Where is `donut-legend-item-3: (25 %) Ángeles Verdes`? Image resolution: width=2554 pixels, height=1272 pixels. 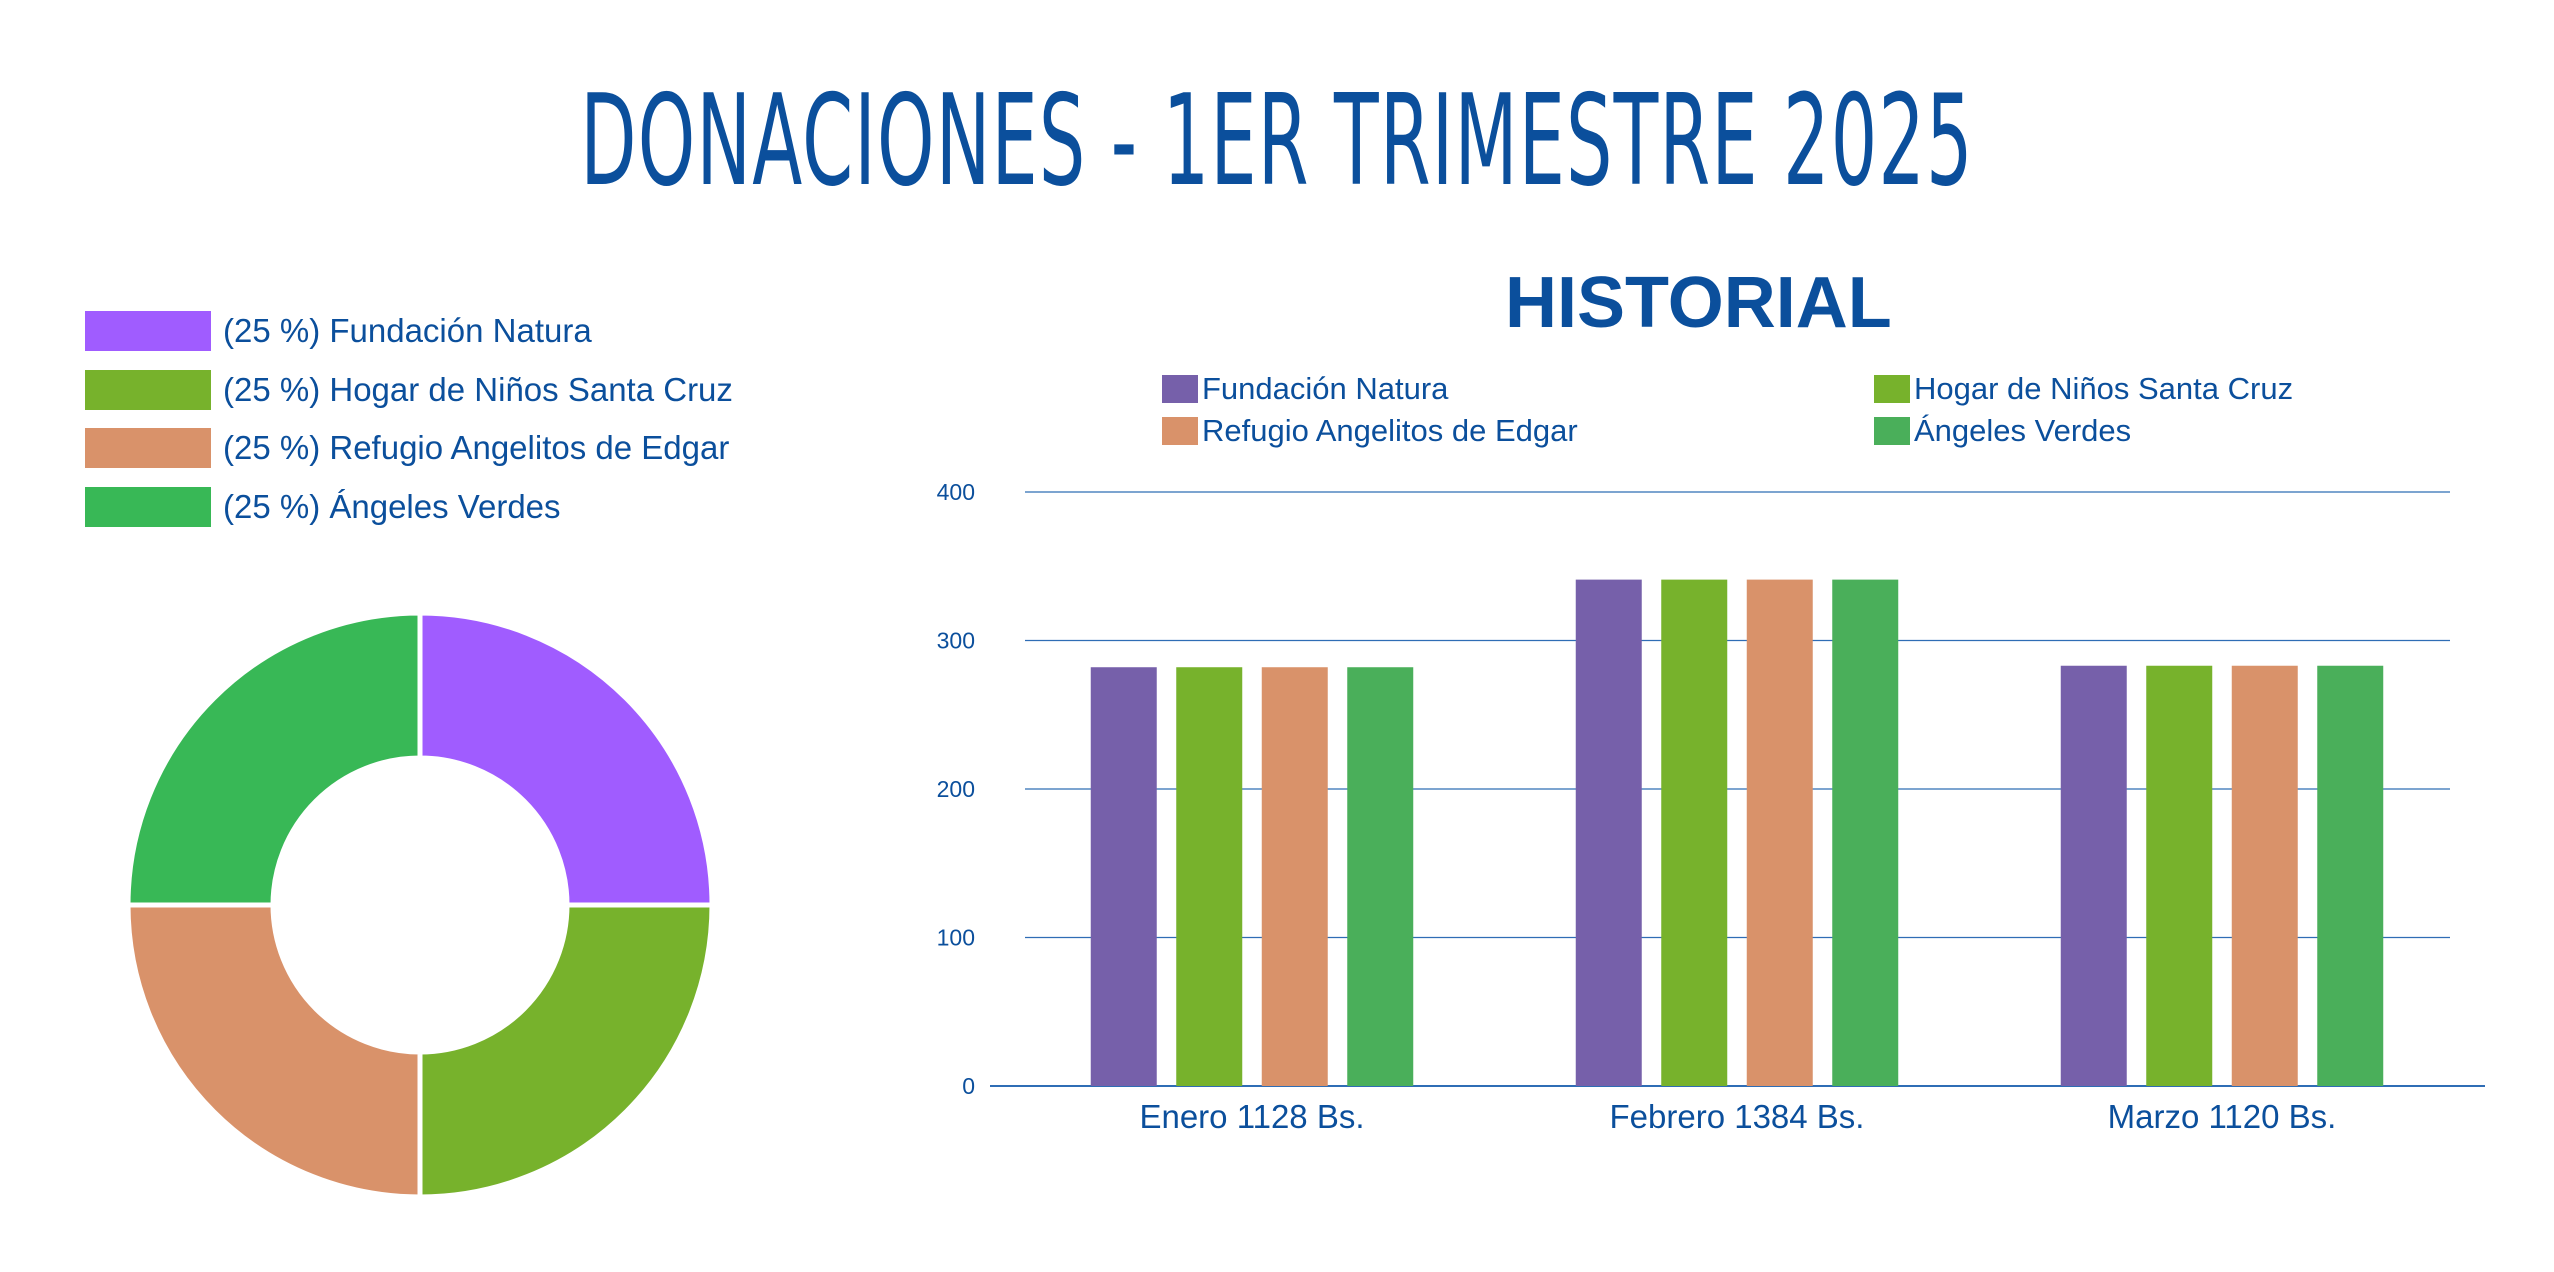 donut-legend-item-3: (25 %) Ángeles Verdes is located at coordinates (409, 507).